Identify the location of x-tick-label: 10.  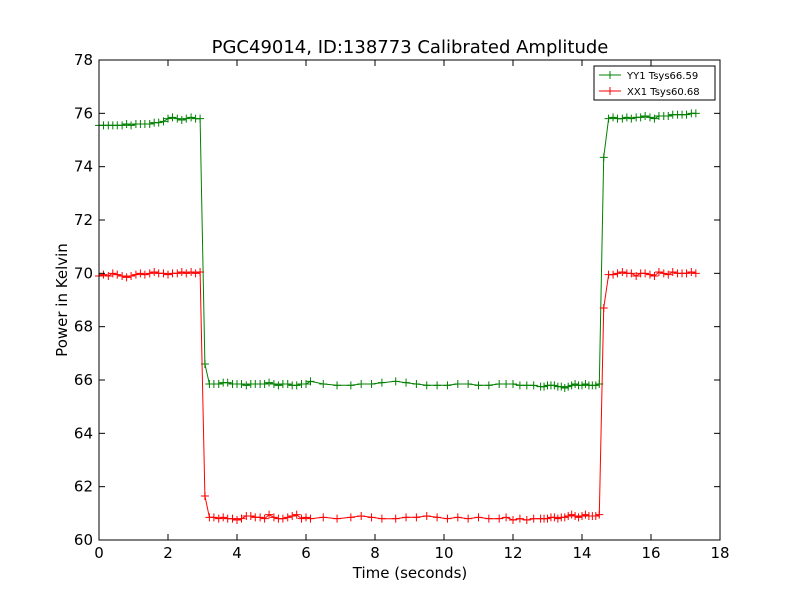
(443, 553).